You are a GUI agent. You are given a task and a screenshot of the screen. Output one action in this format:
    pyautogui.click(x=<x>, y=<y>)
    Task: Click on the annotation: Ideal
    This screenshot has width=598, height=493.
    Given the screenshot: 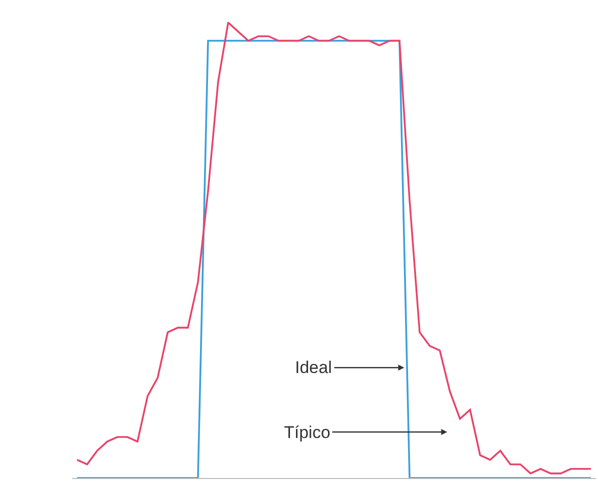 What is the action you would take?
    pyautogui.click(x=313, y=367)
    